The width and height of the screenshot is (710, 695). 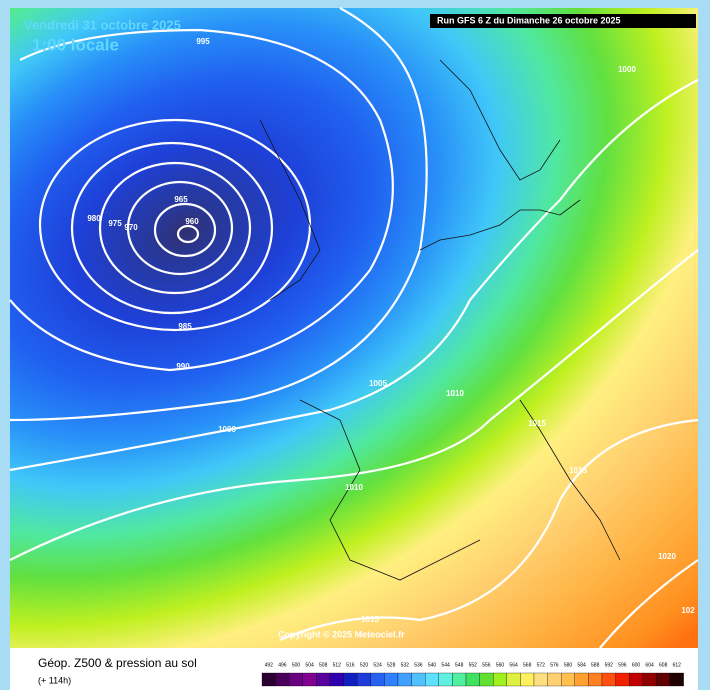 I want to click on scale-label: 560, so click(x=500, y=665).